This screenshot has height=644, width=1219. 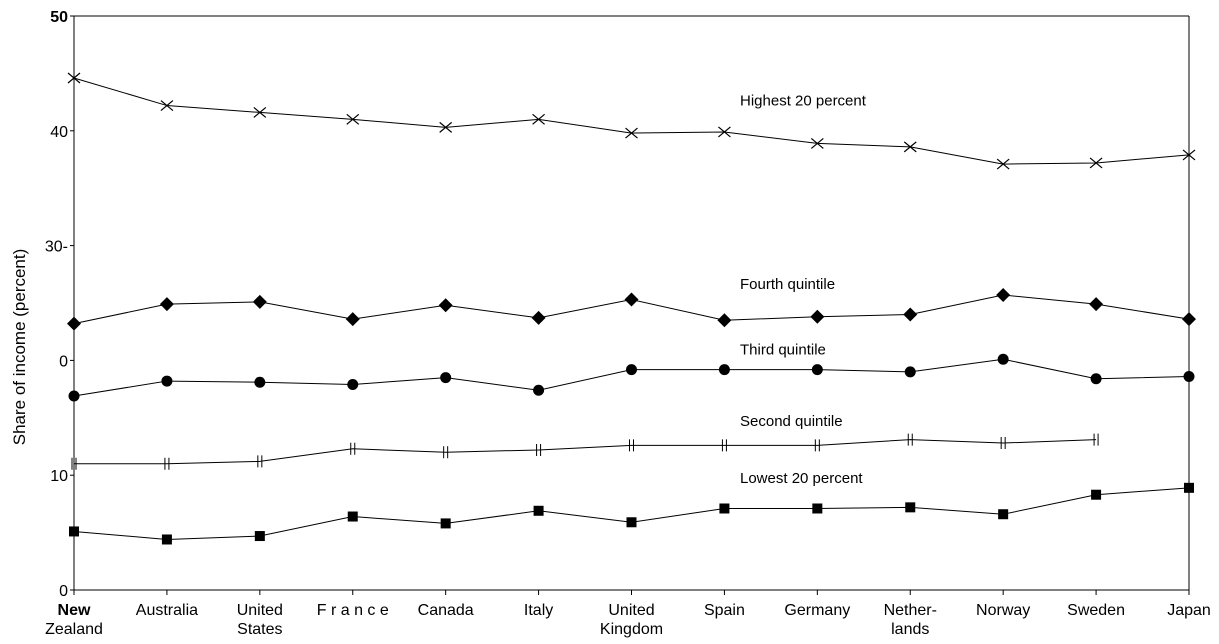 I want to click on x-tick-label: Australia, so click(x=167, y=610).